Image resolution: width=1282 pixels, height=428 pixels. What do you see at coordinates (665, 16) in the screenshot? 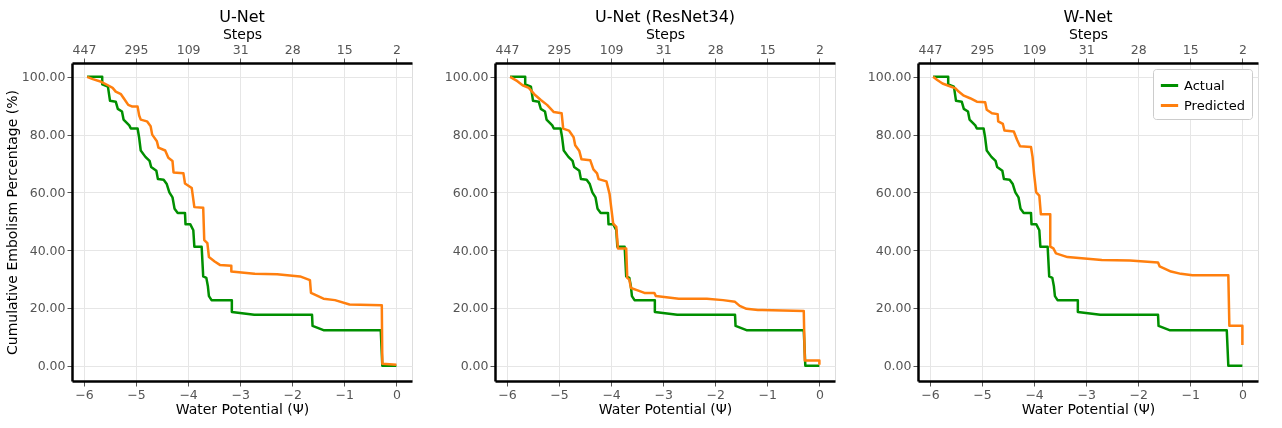
I see `chart-title: U-Net (ResNet34)` at bounding box center [665, 16].